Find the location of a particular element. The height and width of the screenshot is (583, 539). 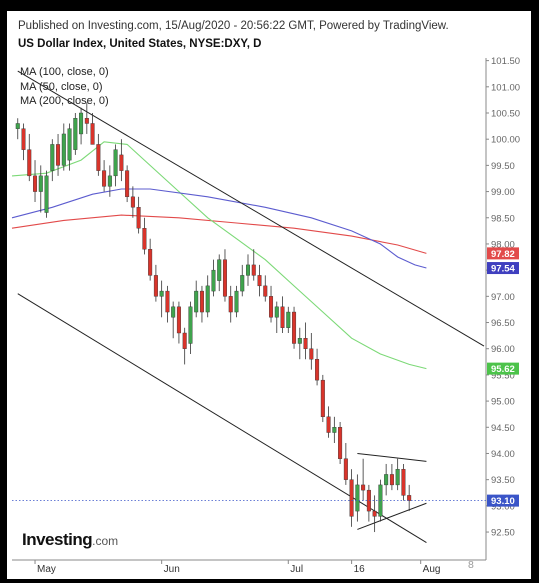

x-tick-label: Aug is located at coordinates (432, 569).